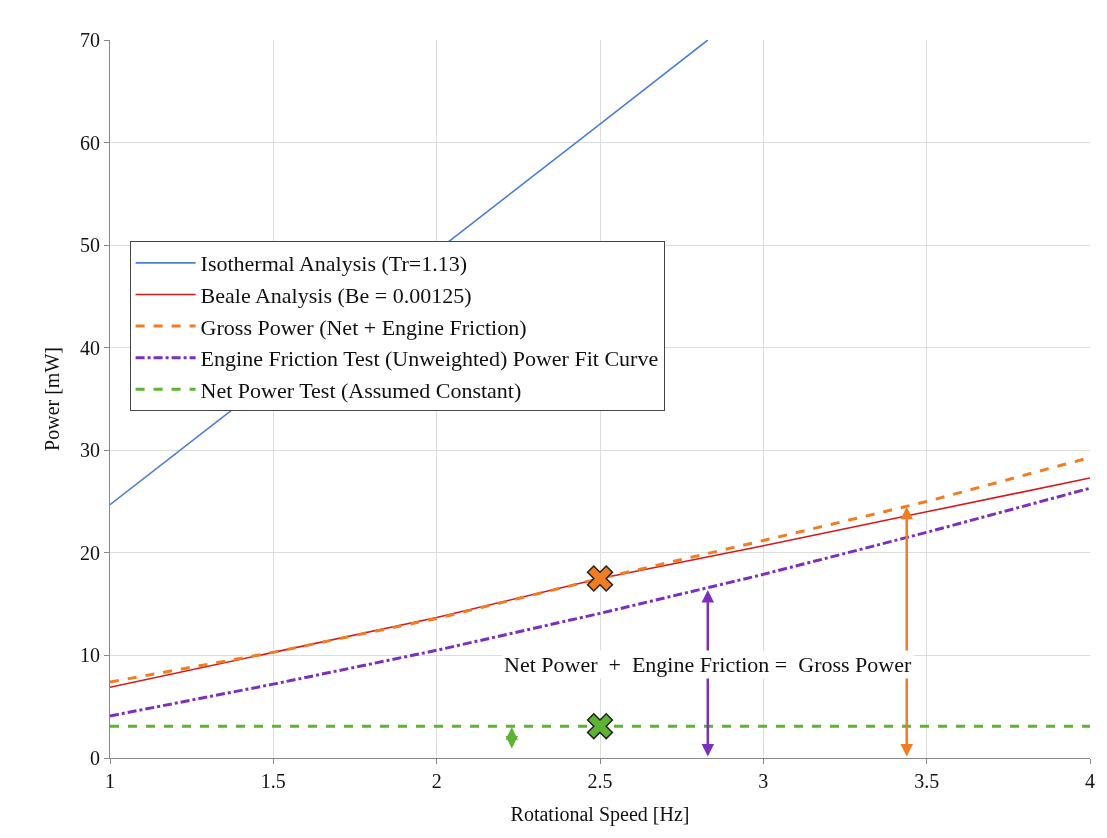  I want to click on y-tick-label: 20, so click(90, 552).